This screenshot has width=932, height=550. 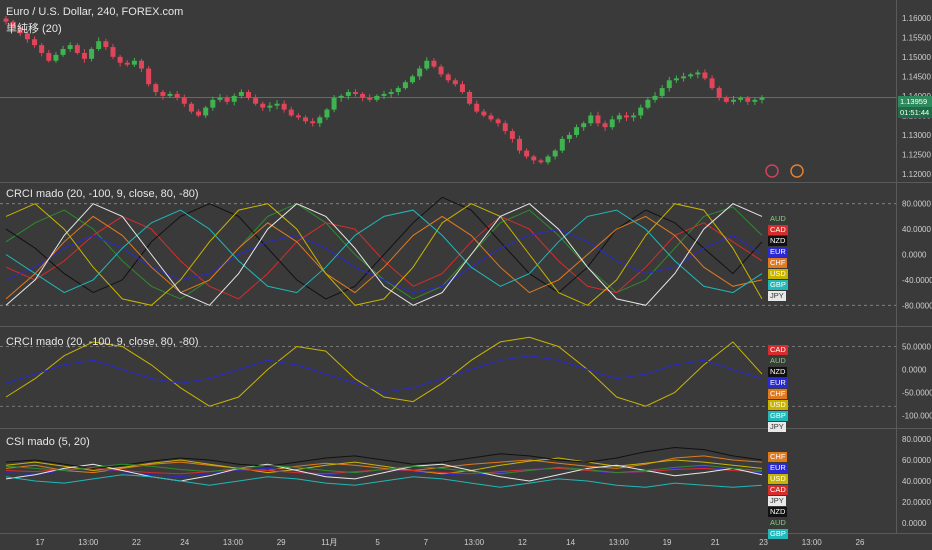 What do you see at coordinates (916, 76) in the screenshot?
I see `price-axis-tick: 1.14500` at bounding box center [916, 76].